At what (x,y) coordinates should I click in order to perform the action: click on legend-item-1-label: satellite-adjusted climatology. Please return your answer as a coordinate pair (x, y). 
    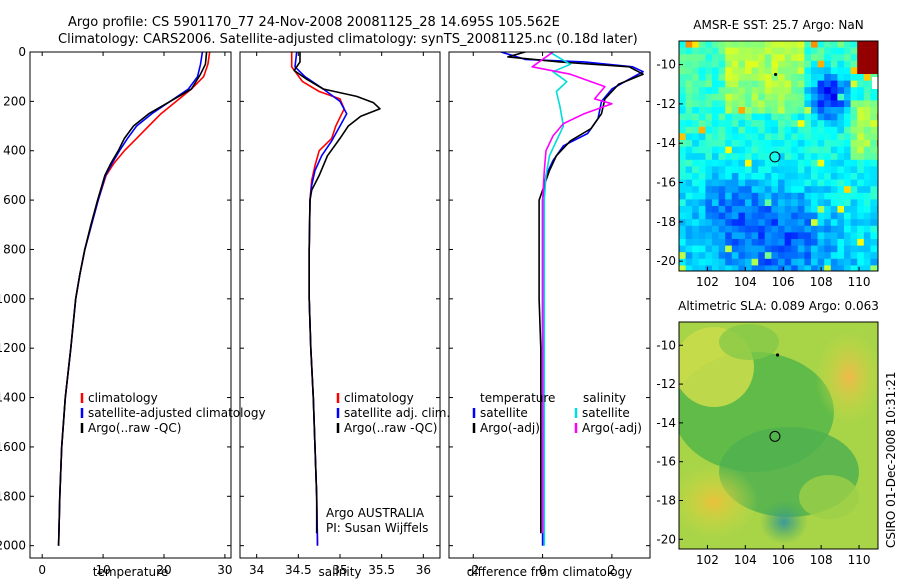
    Looking at the image, I should click on (177, 413).